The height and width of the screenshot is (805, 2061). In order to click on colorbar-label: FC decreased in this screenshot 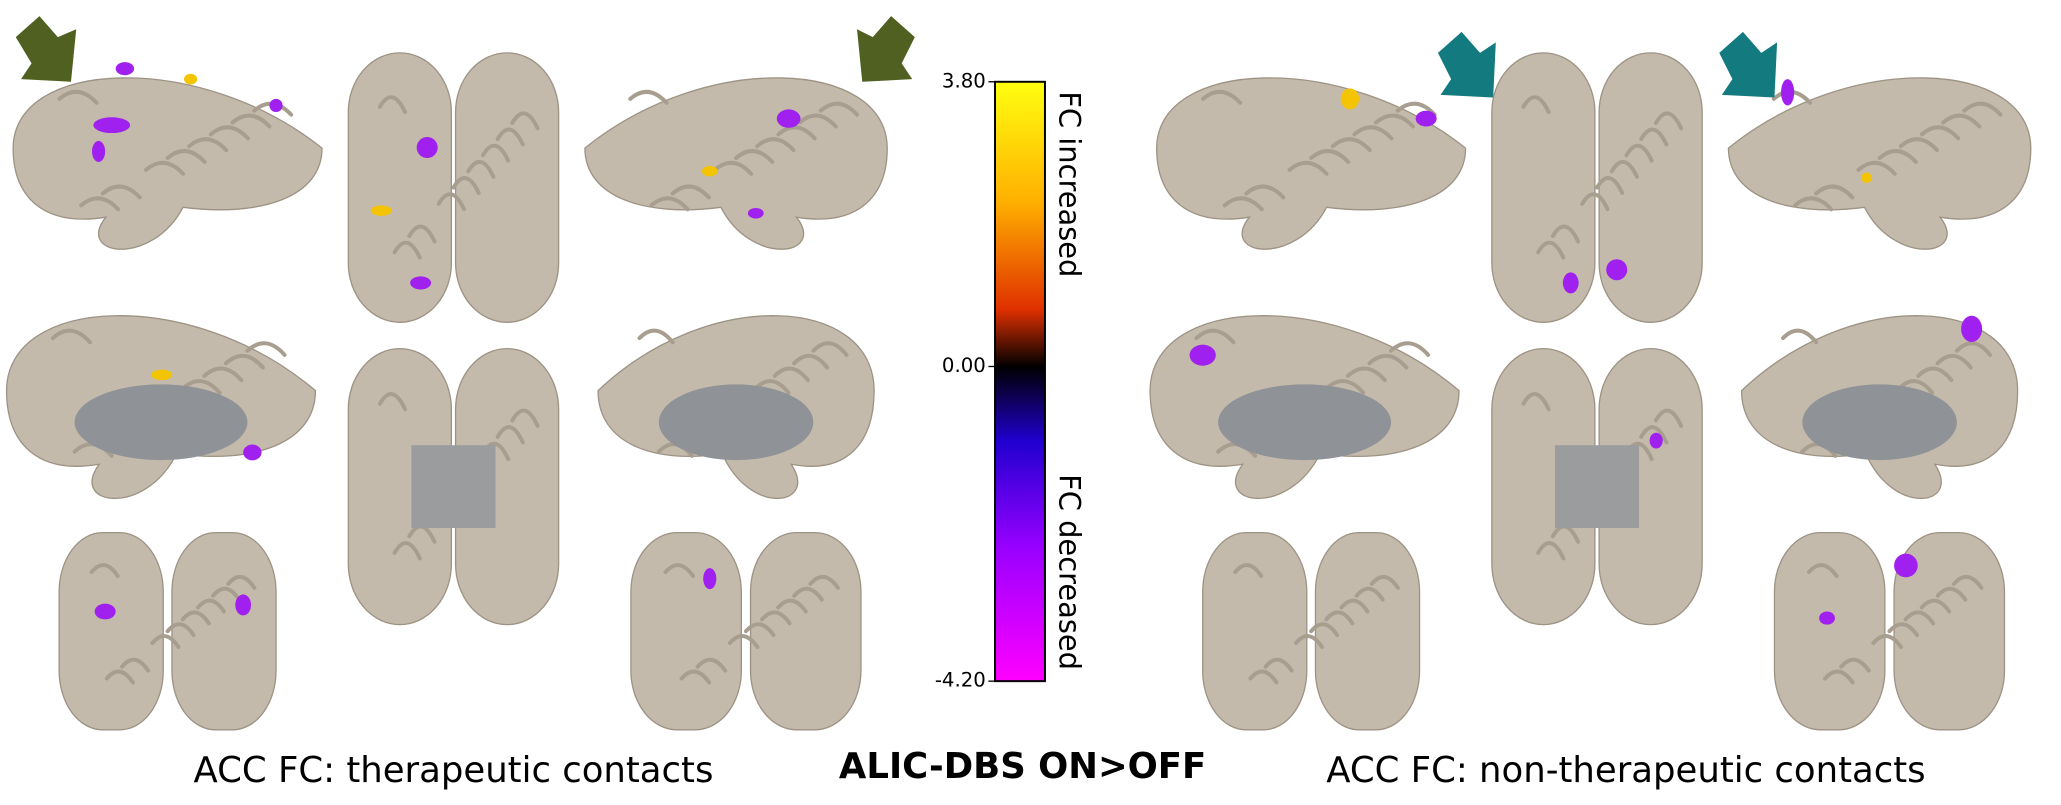, I will do `click(1069, 572)`.